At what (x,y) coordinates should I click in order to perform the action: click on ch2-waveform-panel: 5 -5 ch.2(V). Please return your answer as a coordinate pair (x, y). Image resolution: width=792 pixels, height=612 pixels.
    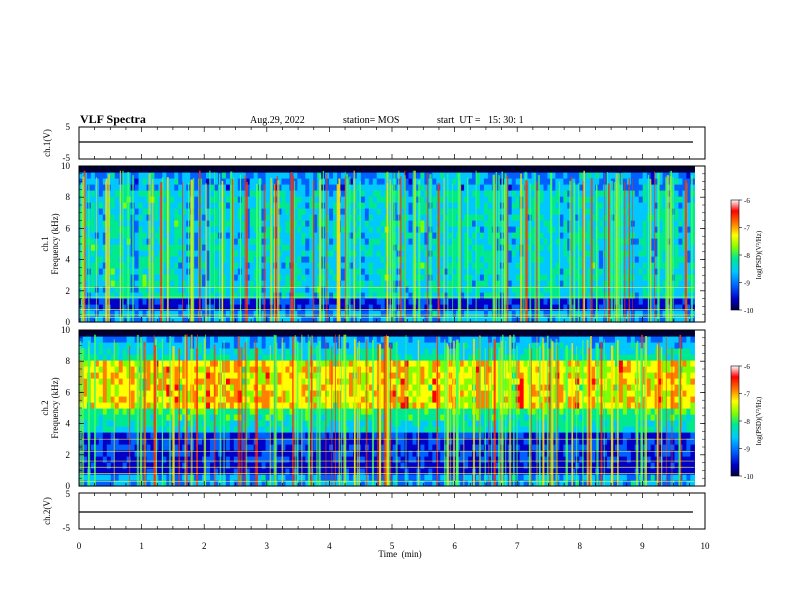
    Looking at the image, I should click on (374, 511).